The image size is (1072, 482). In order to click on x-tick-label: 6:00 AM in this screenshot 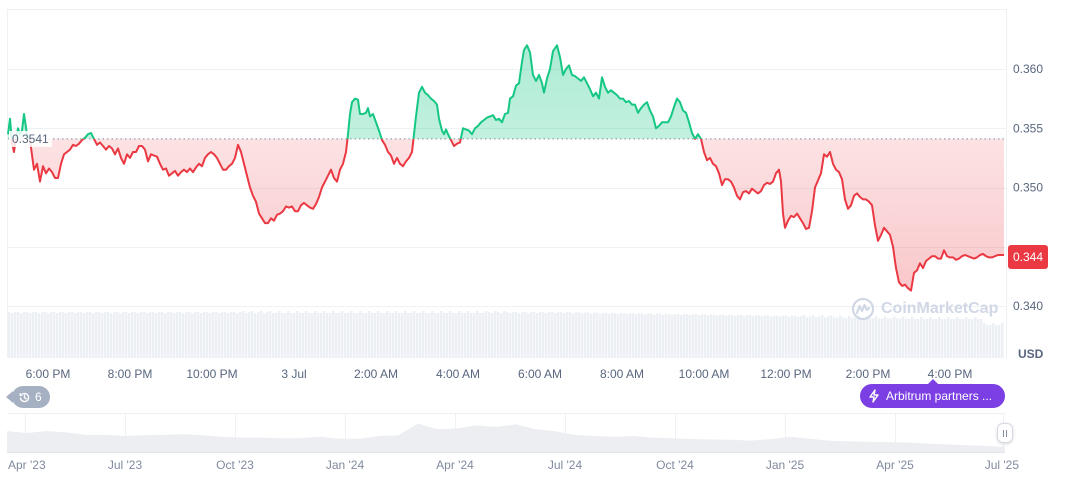, I will do `click(540, 374)`.